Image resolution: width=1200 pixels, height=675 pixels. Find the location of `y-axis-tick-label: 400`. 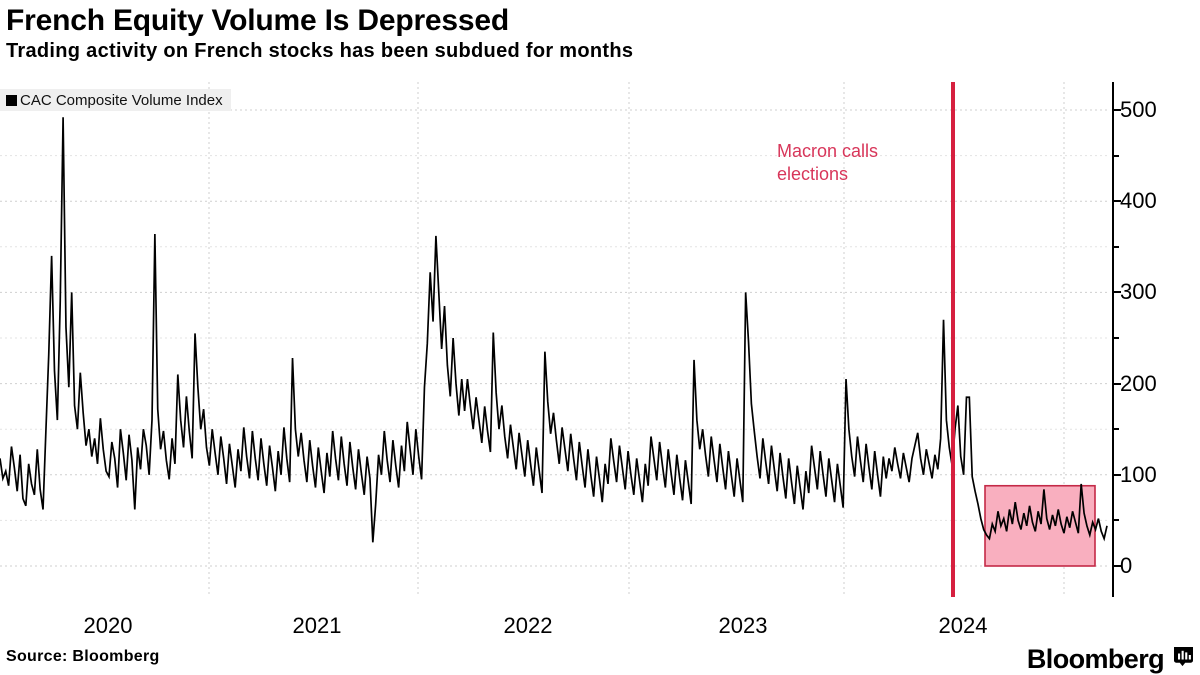

y-axis-tick-label: 400 is located at coordinates (1138, 201).